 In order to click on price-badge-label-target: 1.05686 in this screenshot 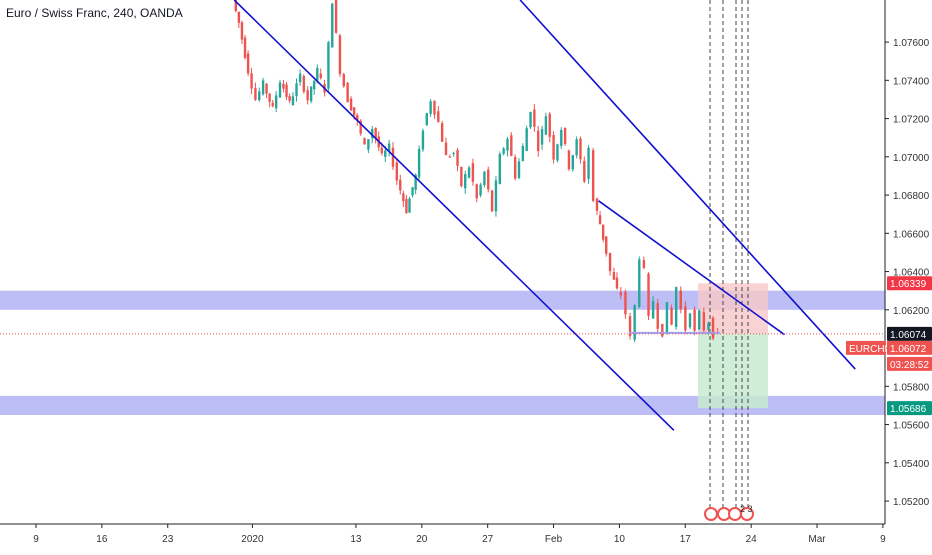, I will do `click(908, 409)`.